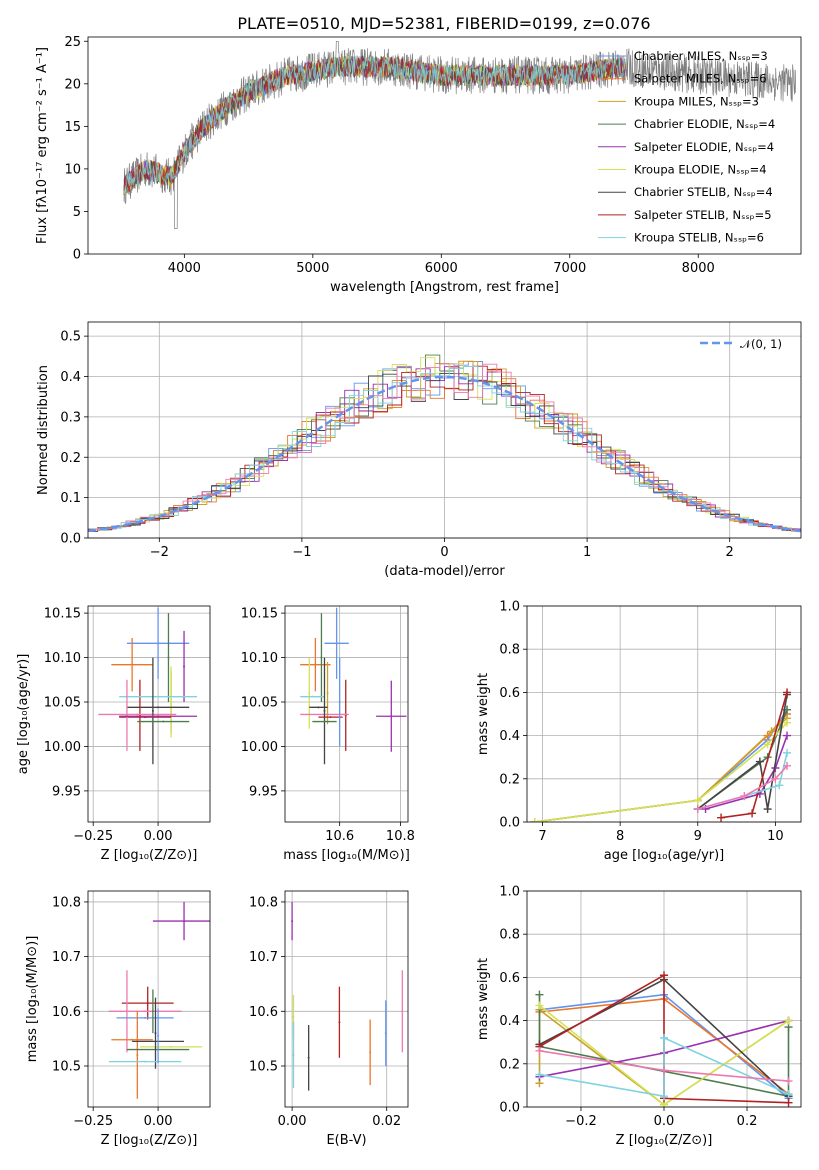 This screenshot has width=819, height=1170. What do you see at coordinates (400, 836) in the screenshot?
I see `x-tick-label: 10.8` at bounding box center [400, 836].